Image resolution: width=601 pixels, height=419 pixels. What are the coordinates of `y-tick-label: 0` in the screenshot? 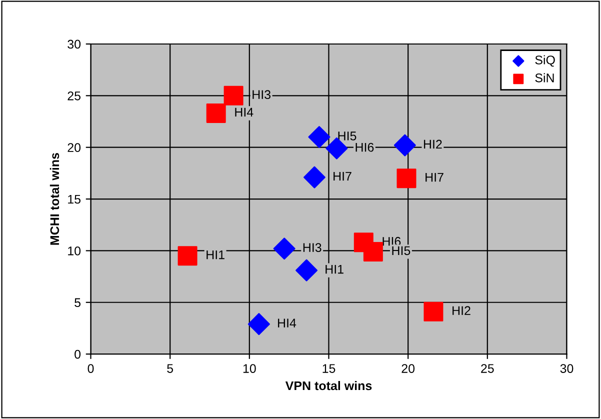 It's located at (77, 354).